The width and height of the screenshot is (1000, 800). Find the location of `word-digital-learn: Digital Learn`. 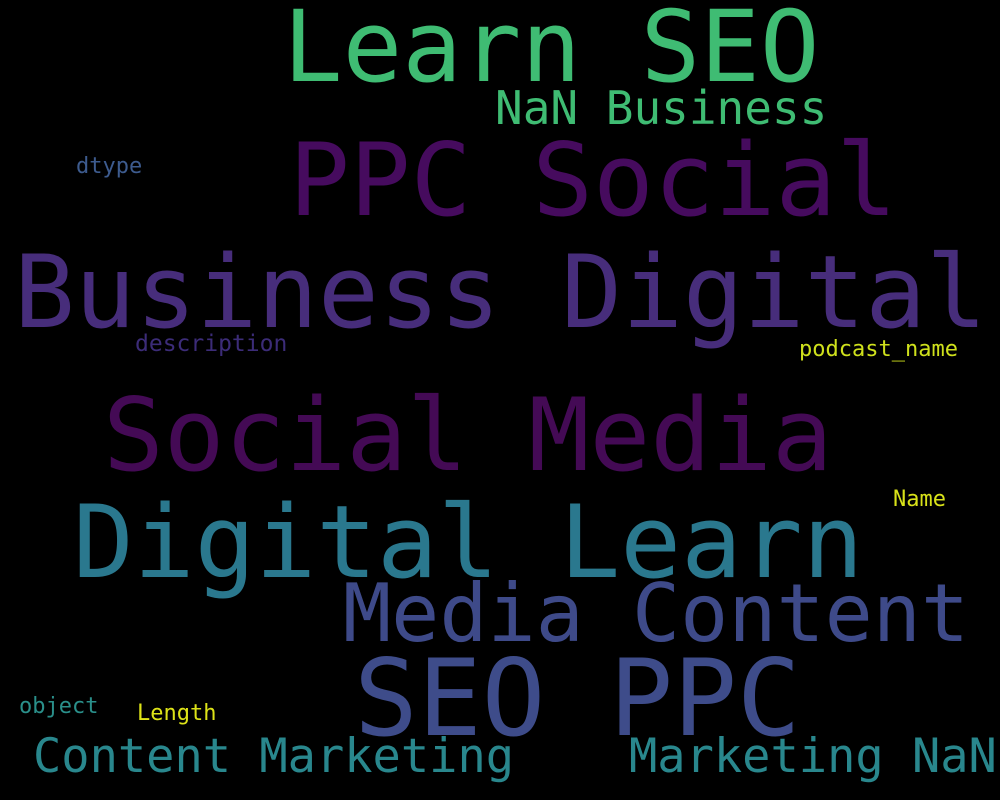

word-digital-learn: Digital Learn is located at coordinates (468, 542).